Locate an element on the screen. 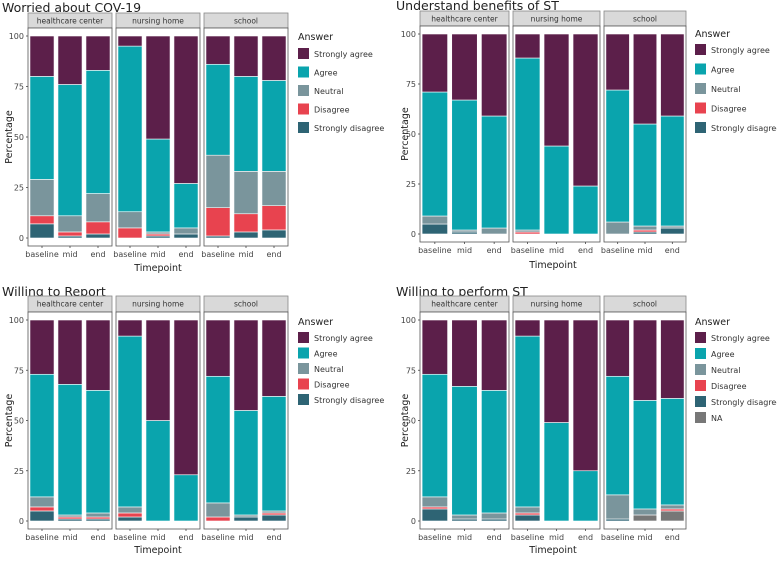 Image resolution: width=777 pixels, height=562 pixels. legend-swatch-disagree is located at coordinates (303, 109).